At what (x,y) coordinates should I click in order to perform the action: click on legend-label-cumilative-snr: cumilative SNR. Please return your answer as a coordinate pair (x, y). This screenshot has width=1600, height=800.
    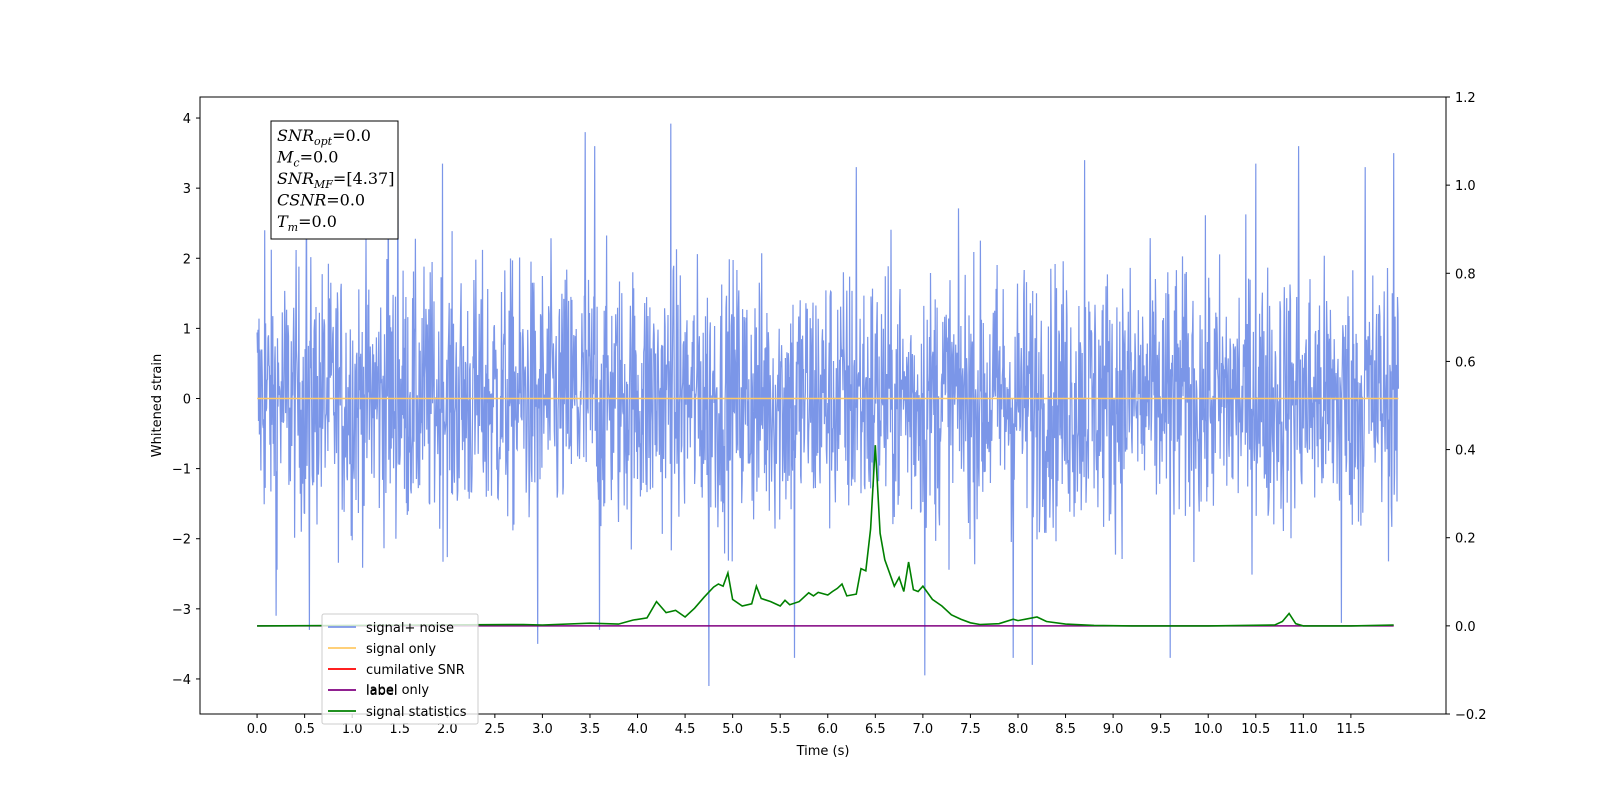
    Looking at the image, I should click on (415, 670).